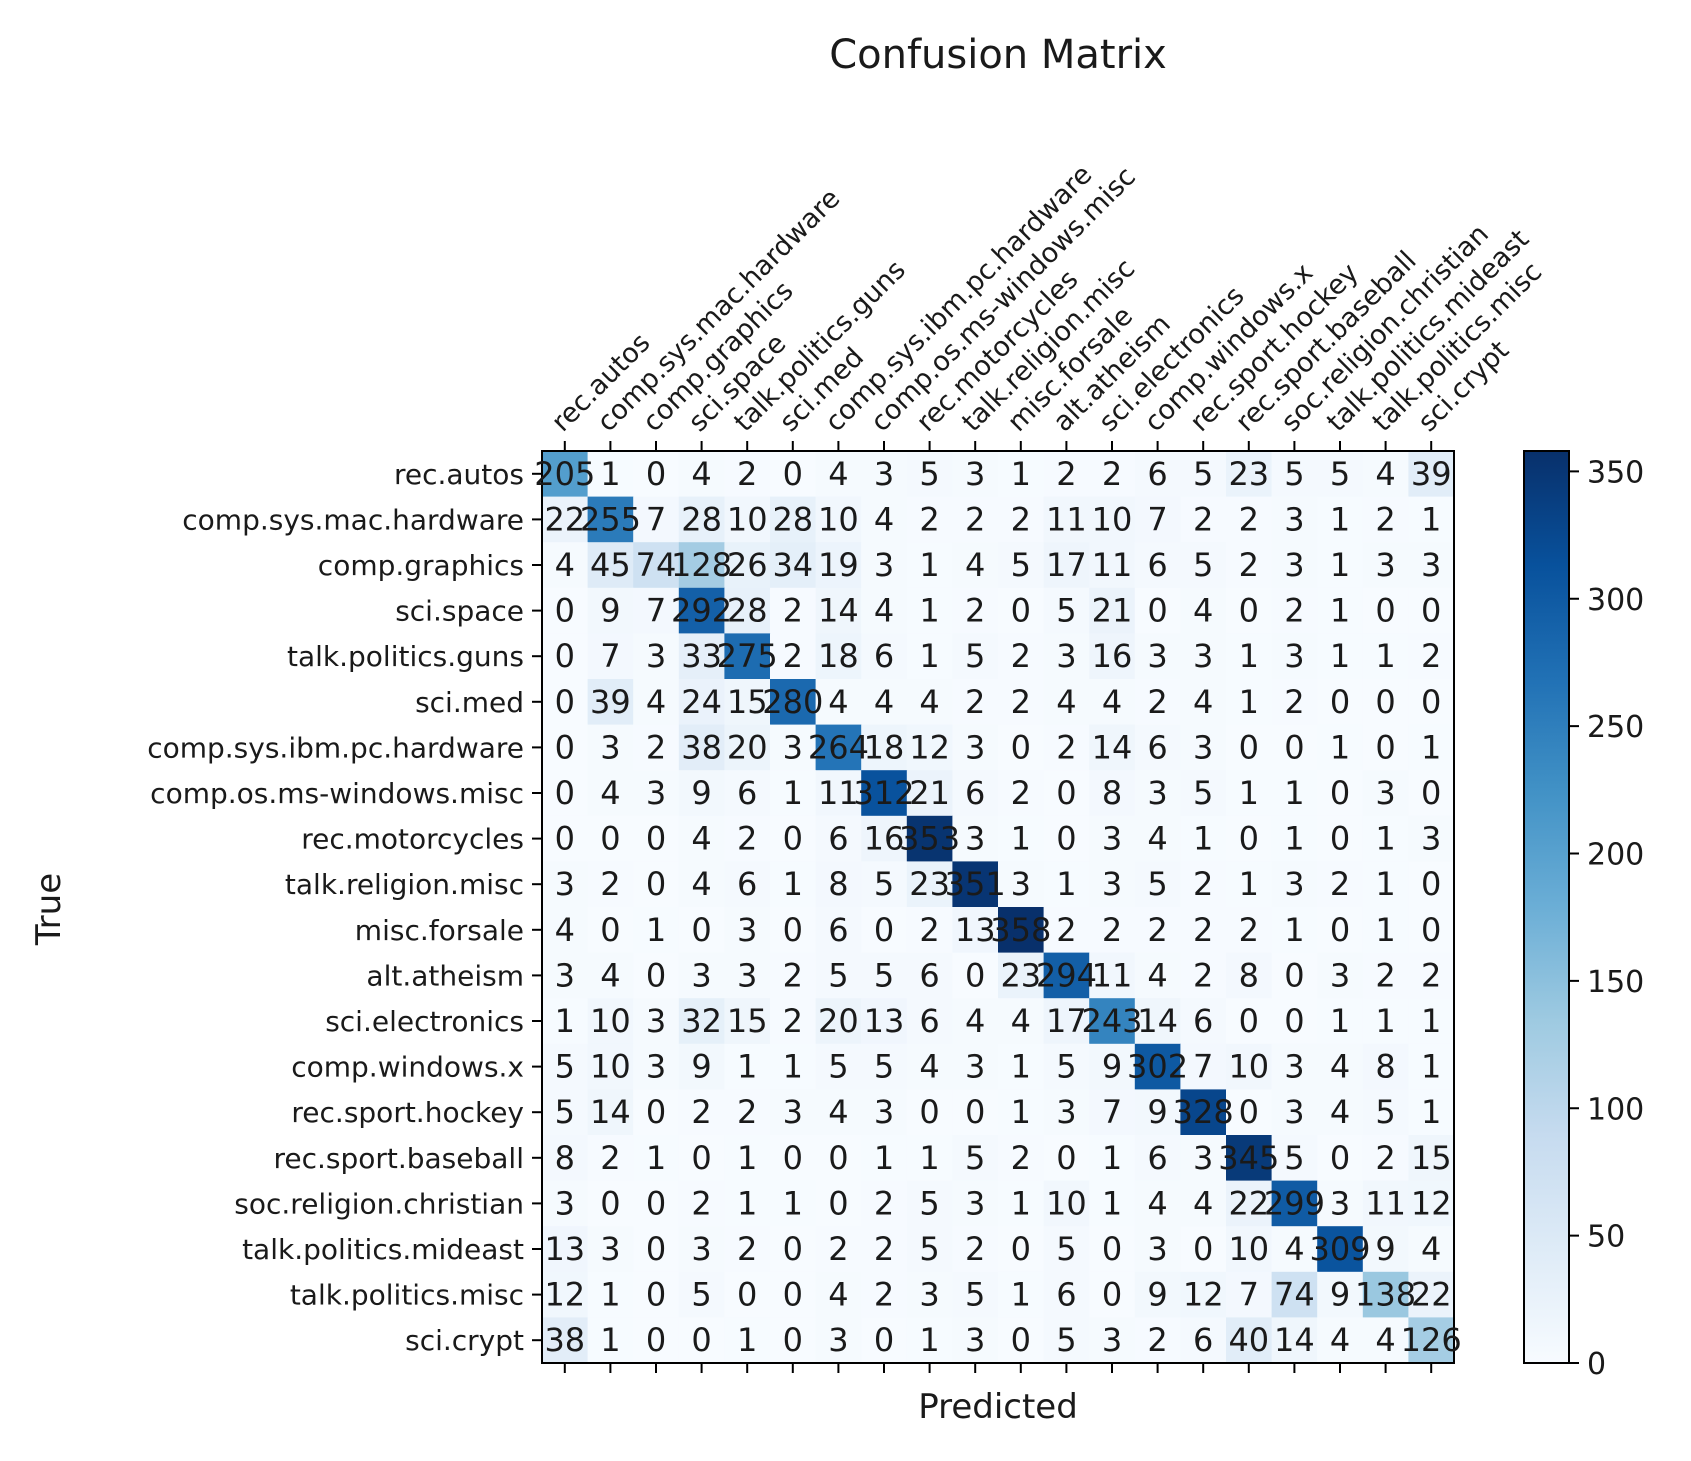 This screenshot has height=1461, width=1691. What do you see at coordinates (701, 611) in the screenshot?
I see `cell-value-label: 292` at bounding box center [701, 611].